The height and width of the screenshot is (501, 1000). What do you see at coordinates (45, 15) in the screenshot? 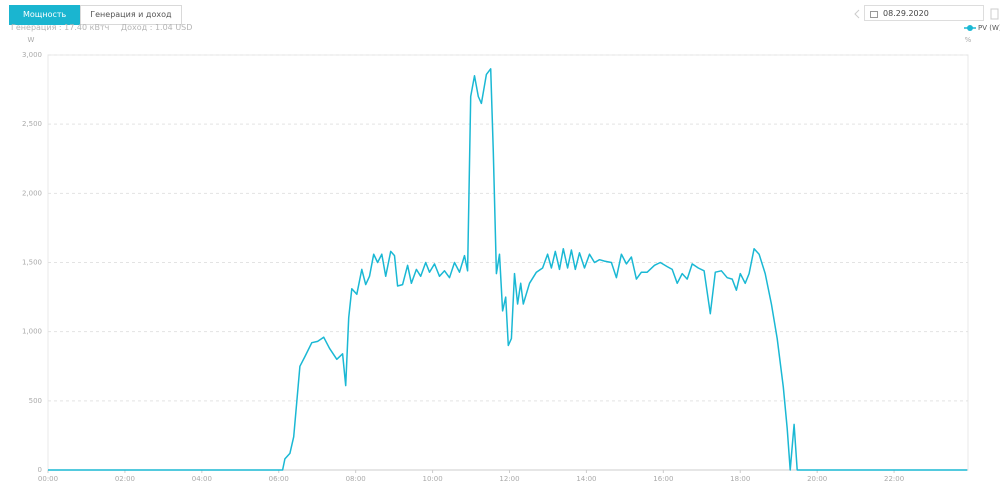
I see `tab: Мощность` at bounding box center [45, 15].